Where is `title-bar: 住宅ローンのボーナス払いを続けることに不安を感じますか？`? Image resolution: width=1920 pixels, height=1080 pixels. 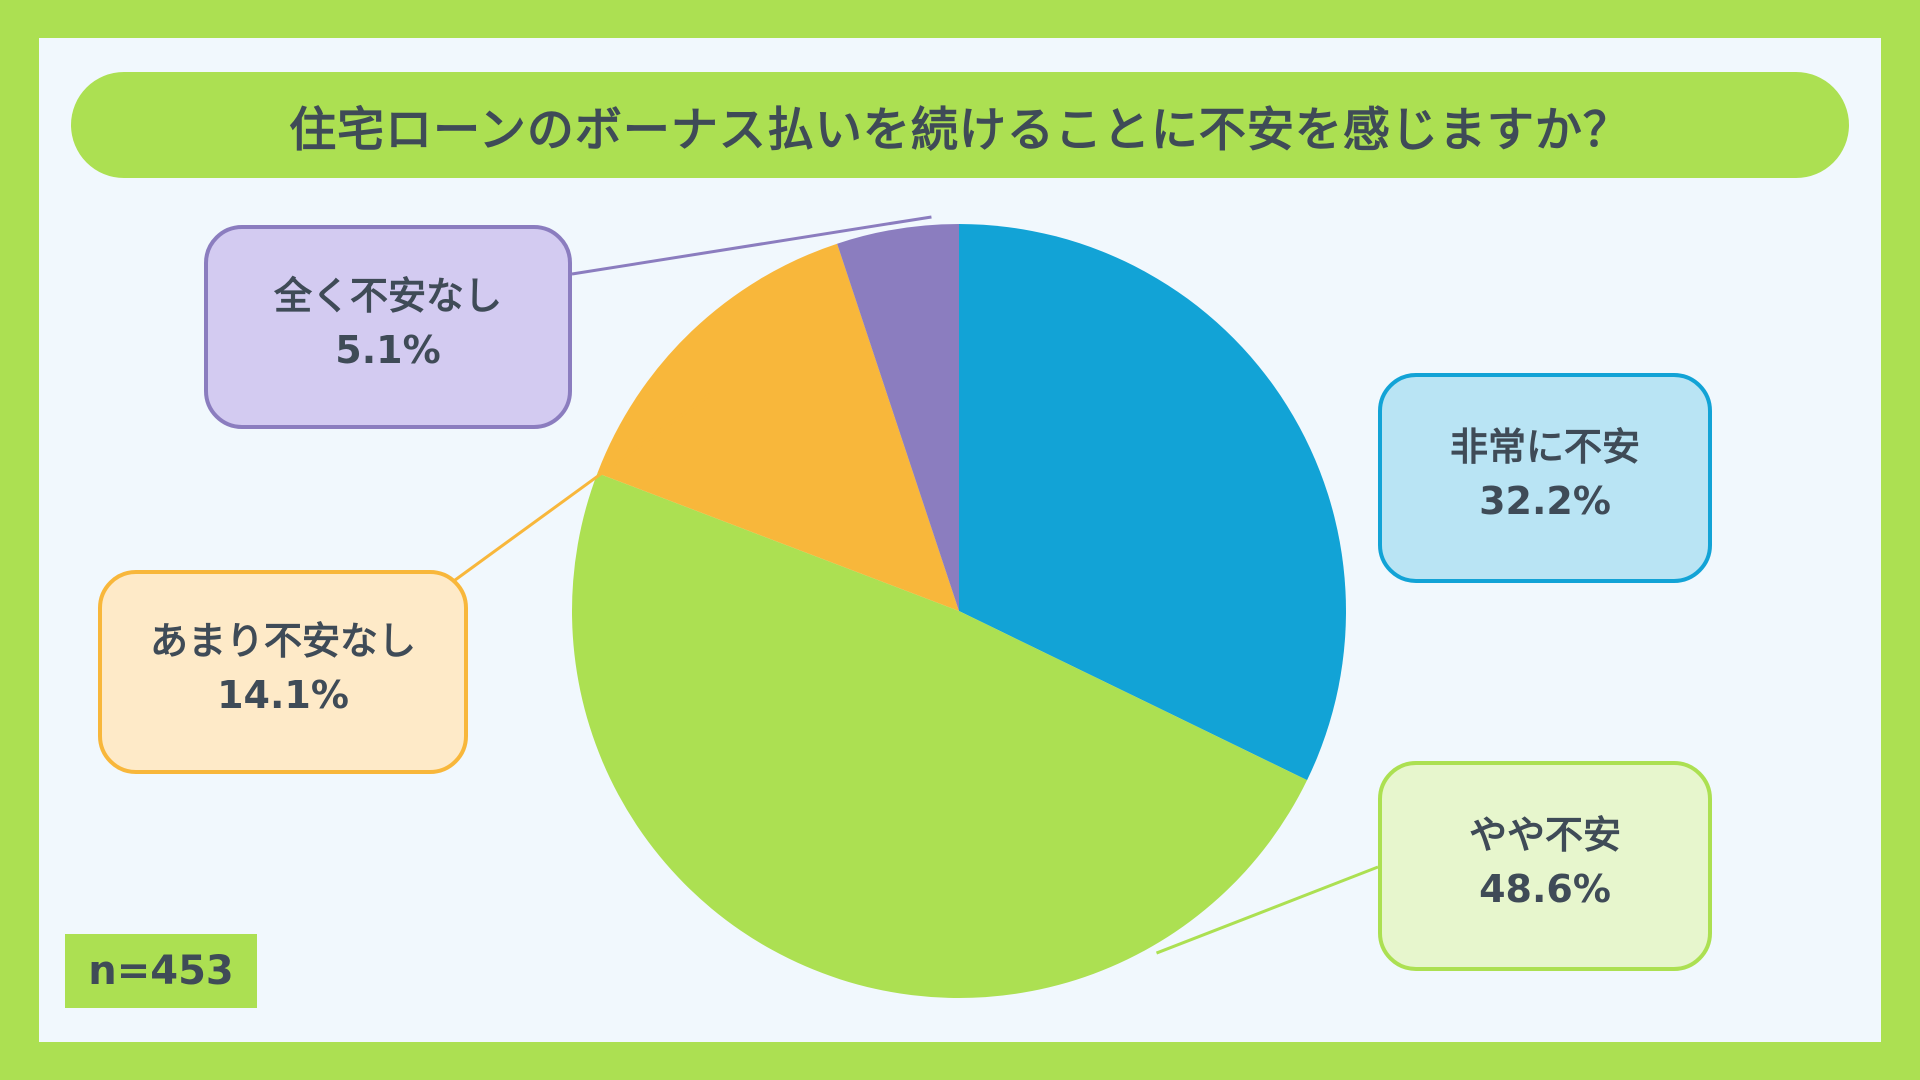 title-bar: 住宅ローンのボーナス払いを続けることに不安を感じますか？ is located at coordinates (960, 125).